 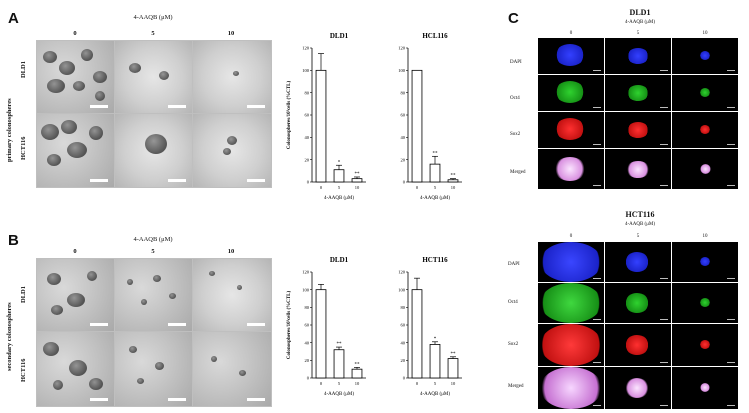 What do you see at coordinates (339, 162) in the screenshot?
I see `significance-marker: *` at bounding box center [339, 162].